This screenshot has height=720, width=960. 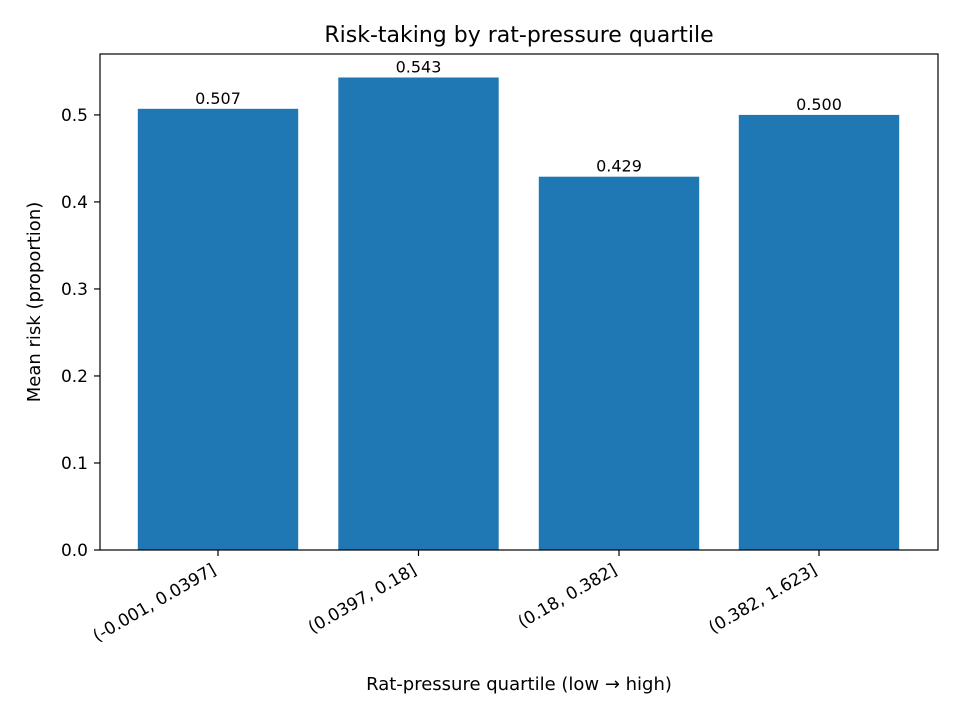 I want to click on x-axis-label: Rat-pressure quartile (low → high), so click(x=519, y=684).